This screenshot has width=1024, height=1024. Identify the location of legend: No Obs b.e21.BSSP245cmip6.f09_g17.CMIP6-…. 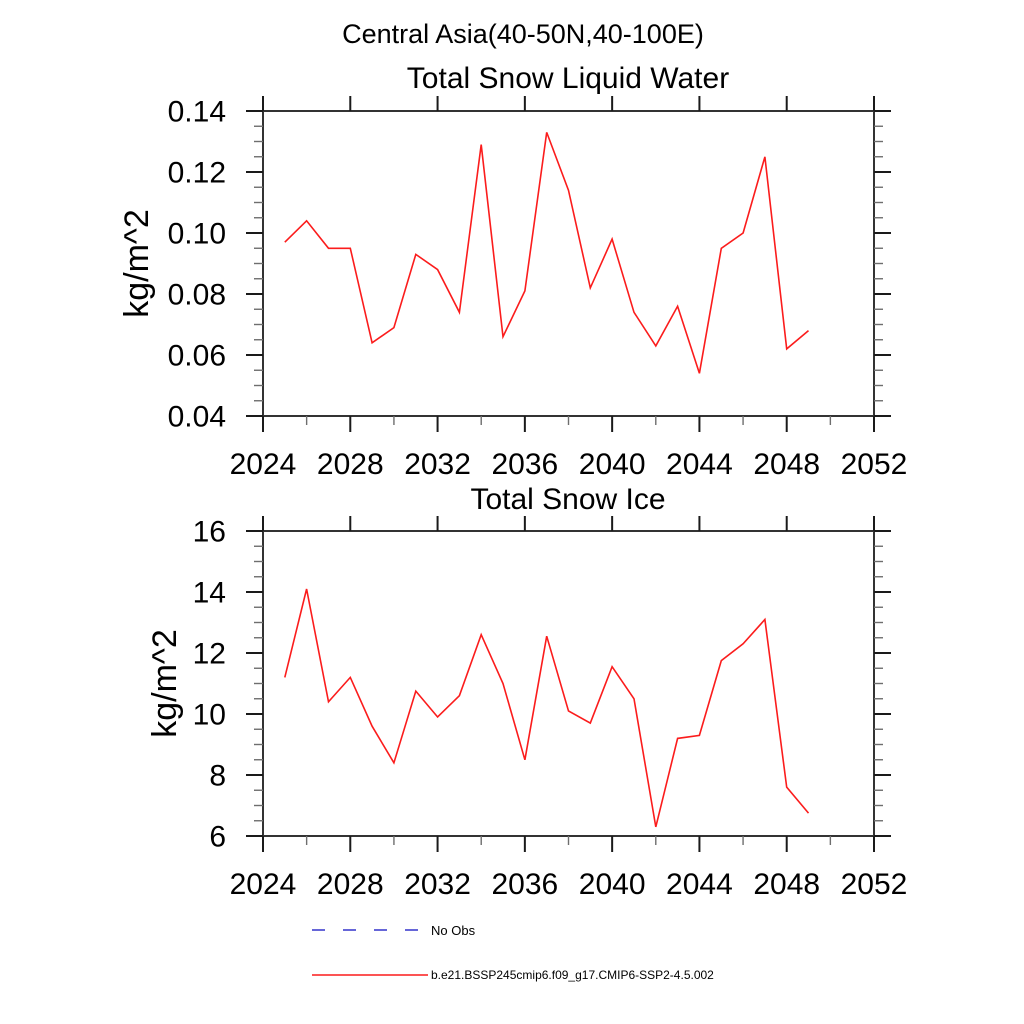
(513, 952).